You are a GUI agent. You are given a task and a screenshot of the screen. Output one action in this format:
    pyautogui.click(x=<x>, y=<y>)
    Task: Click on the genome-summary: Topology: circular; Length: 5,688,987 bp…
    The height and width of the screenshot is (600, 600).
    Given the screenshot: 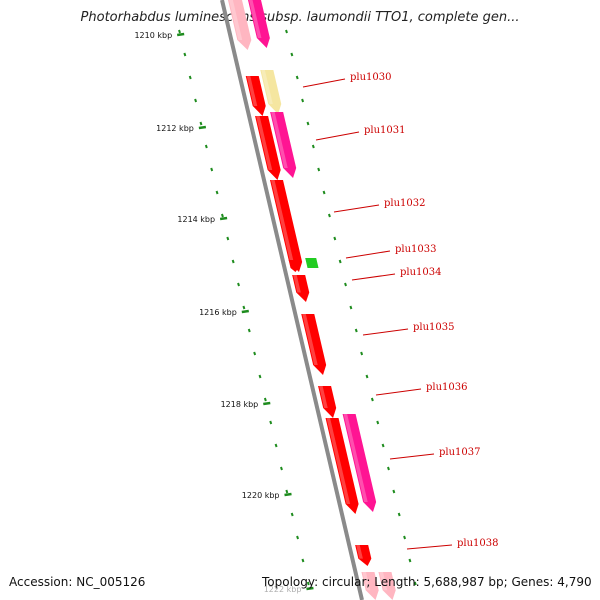 What is the action you would take?
    pyautogui.click(x=427, y=582)
    